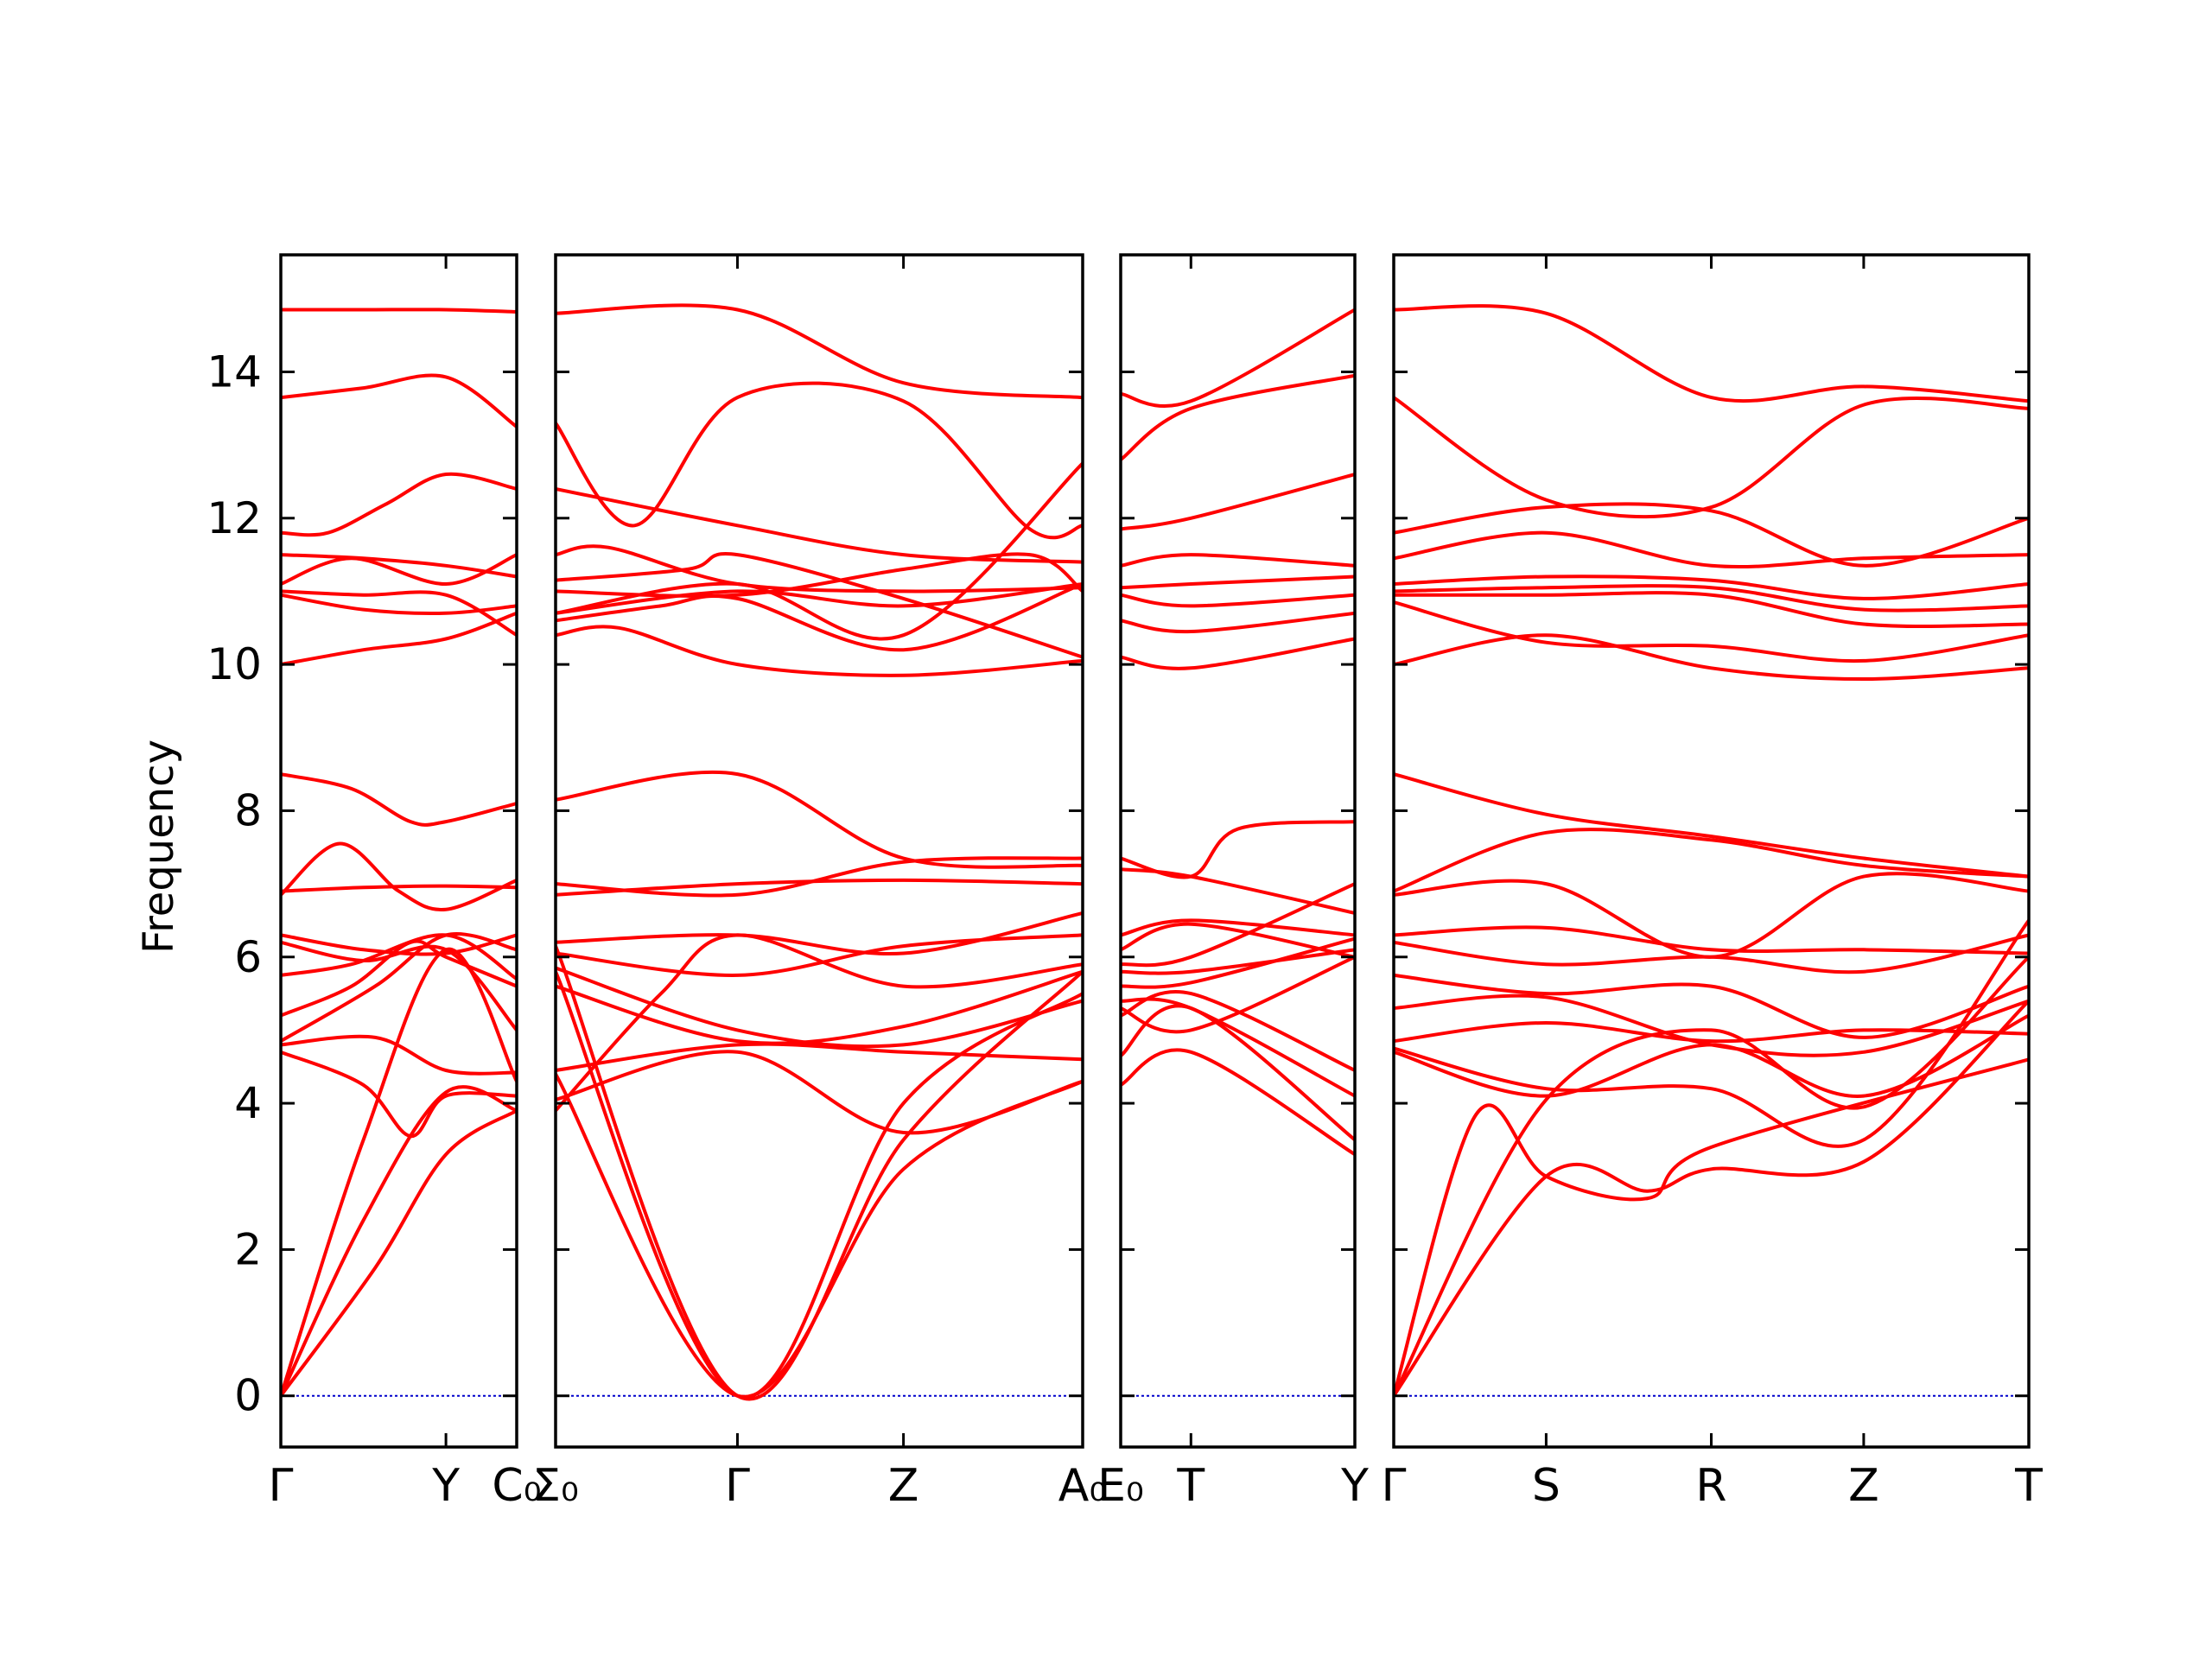  Describe the element at coordinates (1863, 1486) in the screenshot. I see `x-tick-label: Z` at that location.